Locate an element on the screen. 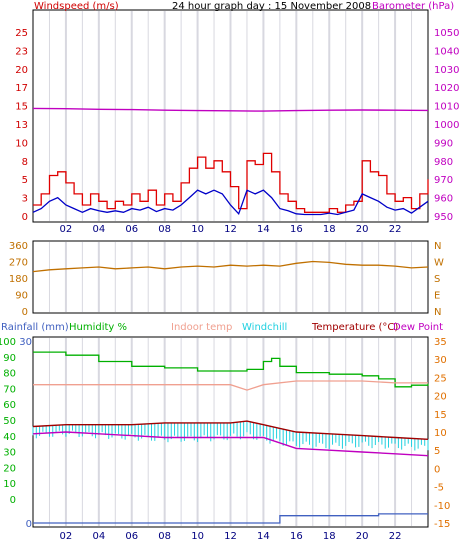 The width and height of the screenshot is (468, 554). wind-average-line is located at coordinates (230, 202).